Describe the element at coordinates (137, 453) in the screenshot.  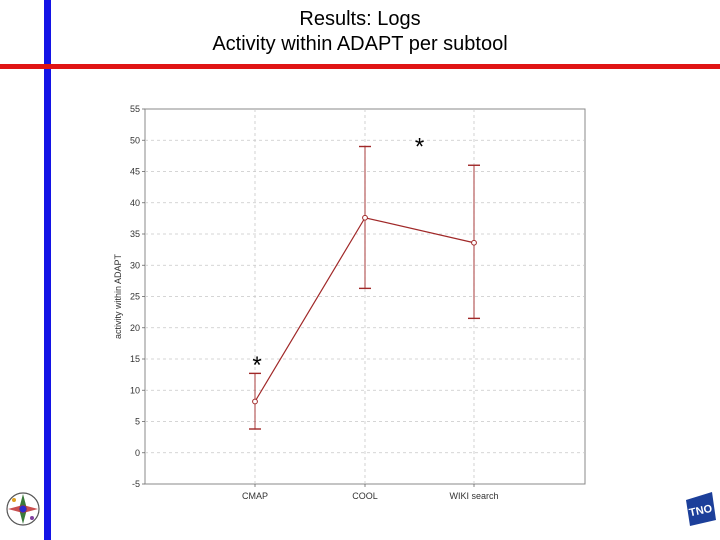
I see `y-tick-label: 0` at that location.